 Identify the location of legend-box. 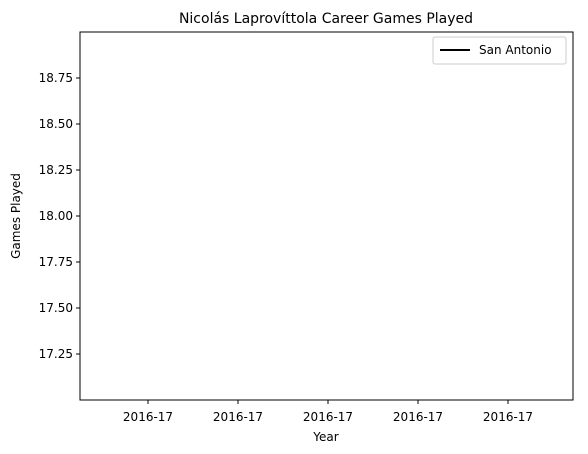
(499, 50).